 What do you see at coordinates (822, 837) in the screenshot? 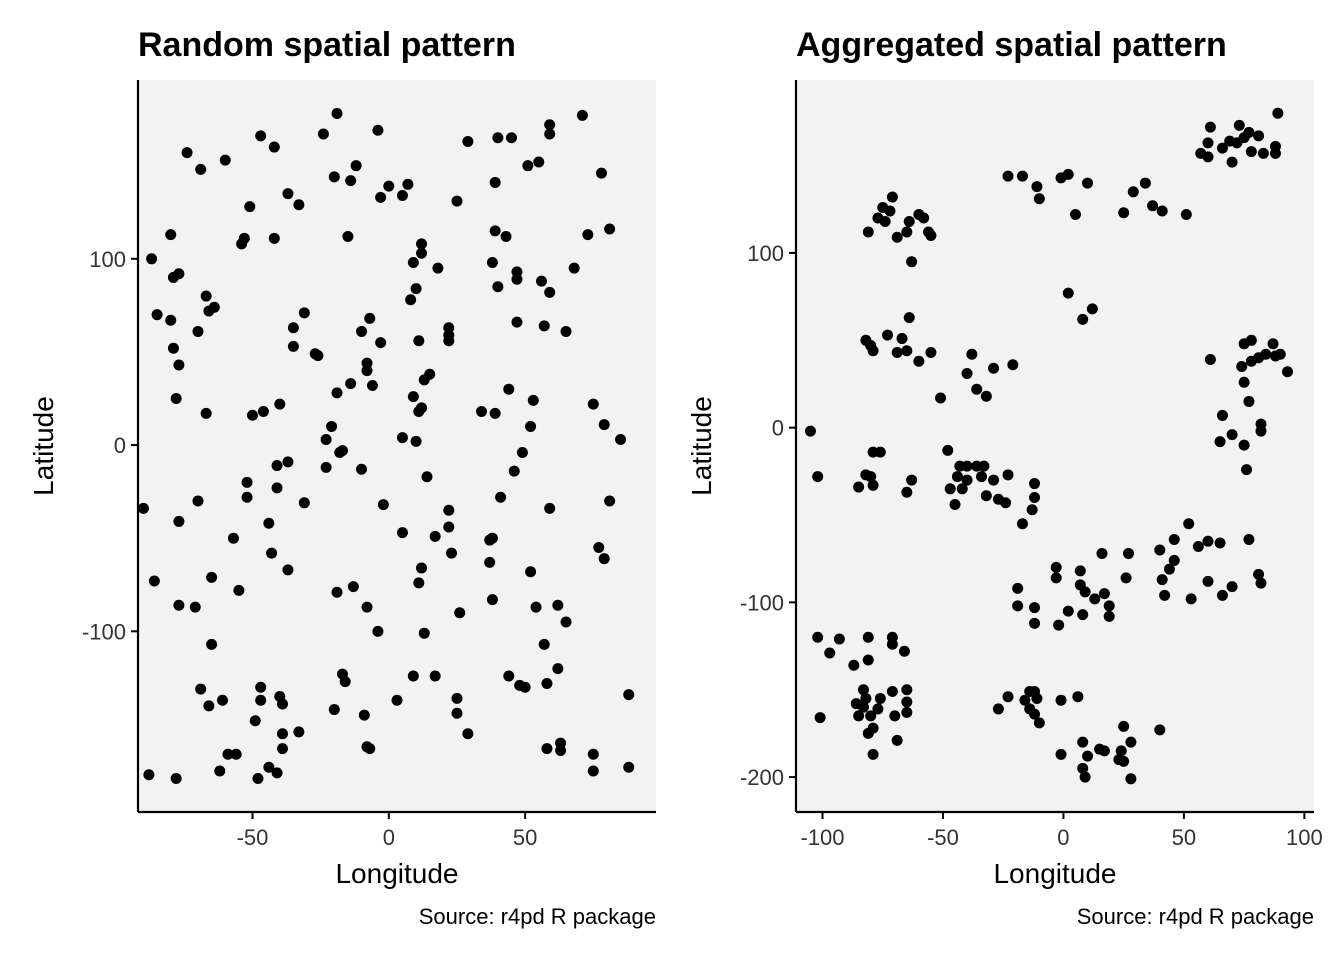
I see `x-tick-label: -100` at bounding box center [822, 837].